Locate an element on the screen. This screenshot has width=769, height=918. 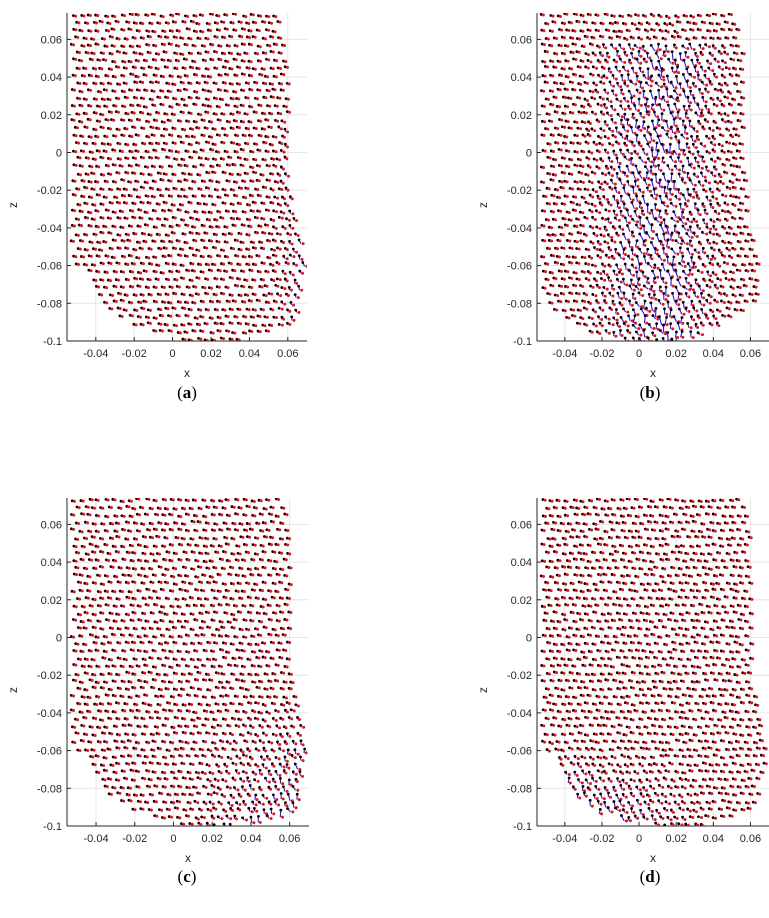
y-axis-label: z is located at coordinates (483, 205).